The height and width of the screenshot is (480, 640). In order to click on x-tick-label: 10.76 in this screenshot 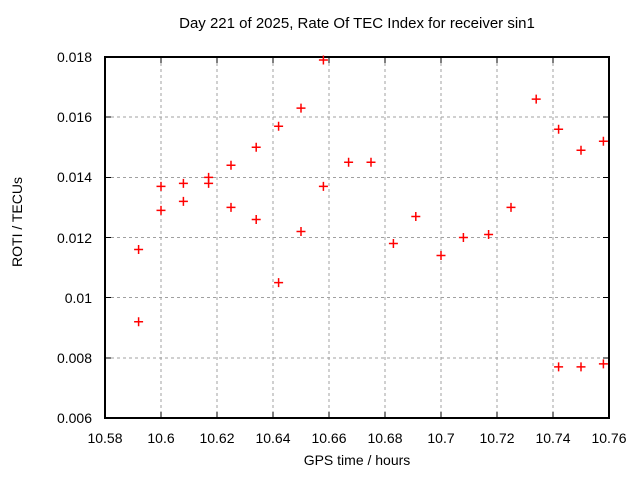, I will do `click(609, 438)`.